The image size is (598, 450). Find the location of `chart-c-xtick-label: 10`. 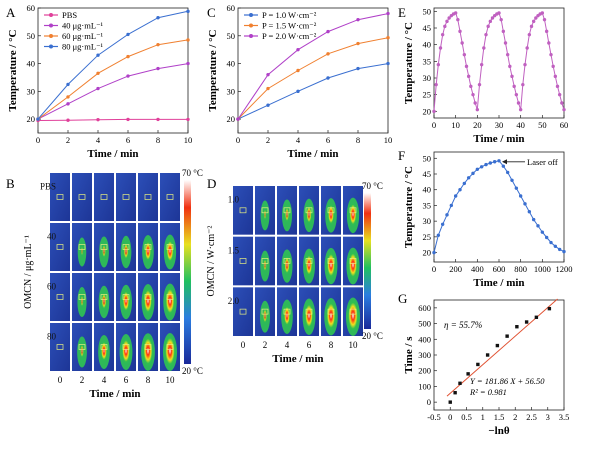

chart-c-xtick-label: 10 is located at coordinates (388, 140).